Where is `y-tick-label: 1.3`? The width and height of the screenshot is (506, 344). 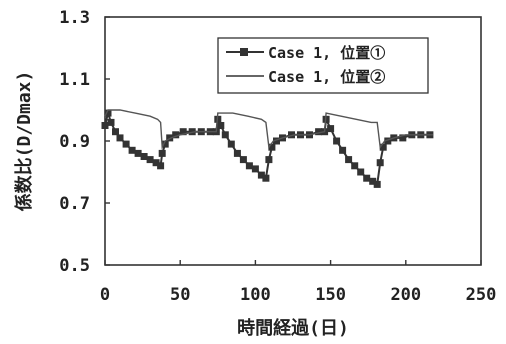
y-tick-label: 1.3 is located at coordinates (74, 18).